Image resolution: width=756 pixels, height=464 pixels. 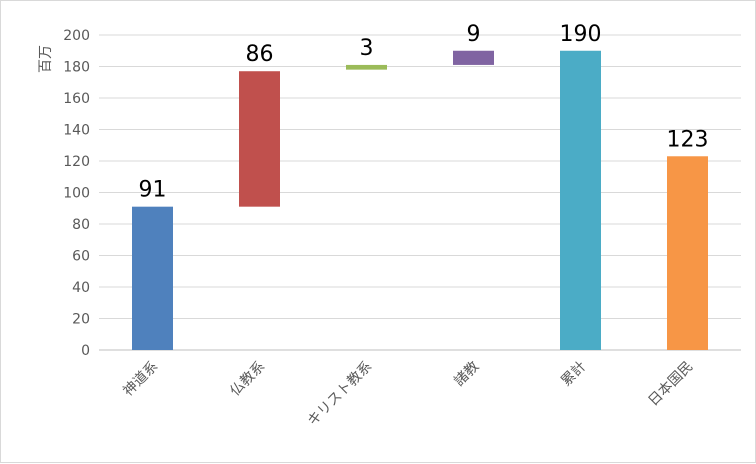 What do you see at coordinates (81, 288) in the screenshot?
I see `y-tick-label: 40` at bounding box center [81, 288].